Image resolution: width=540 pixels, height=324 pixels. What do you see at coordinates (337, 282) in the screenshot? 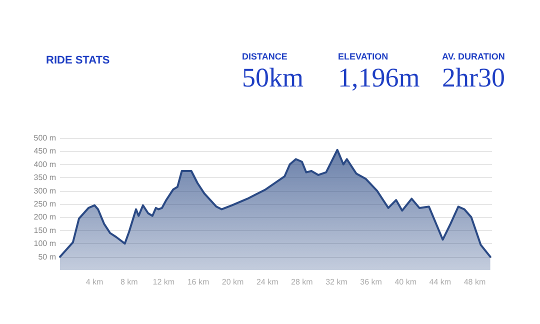
I see `x-tick-label: 32 km` at bounding box center [337, 282].